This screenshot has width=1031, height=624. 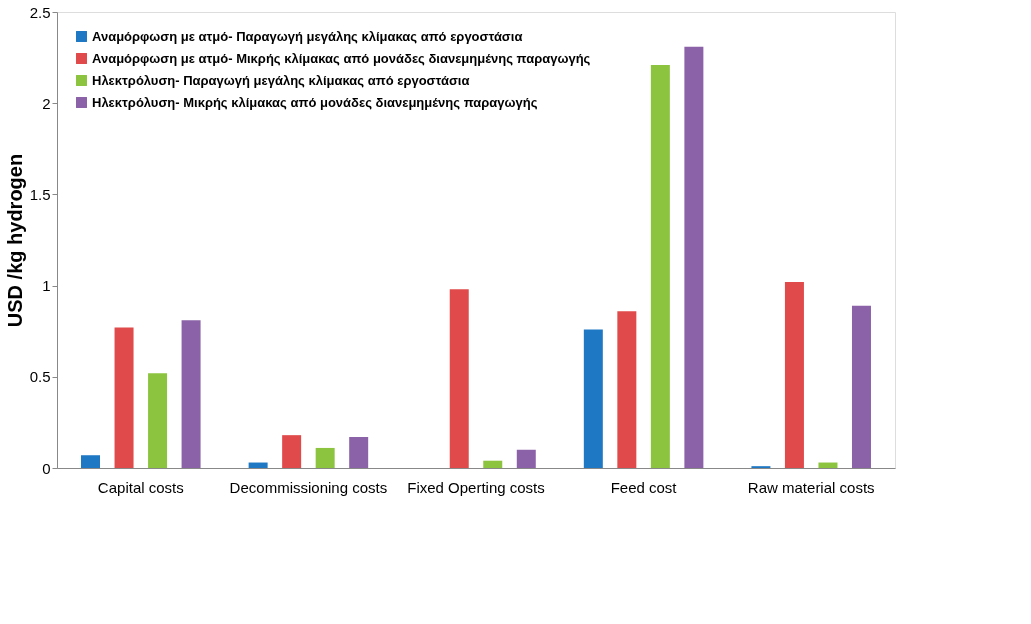 What do you see at coordinates (40, 12) in the screenshot?
I see `y-tick-label: 2.5` at bounding box center [40, 12].